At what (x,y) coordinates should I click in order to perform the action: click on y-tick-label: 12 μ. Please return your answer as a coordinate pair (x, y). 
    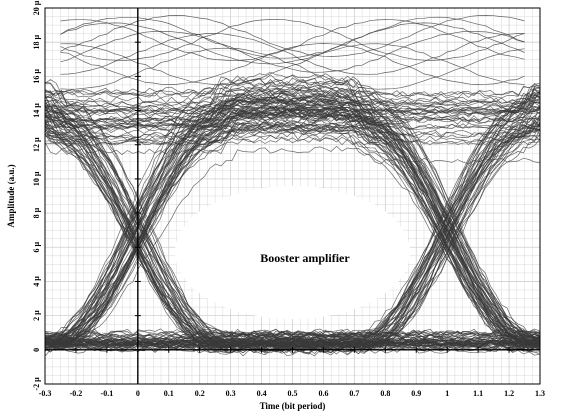
    Looking at the image, I should click on (36, 144).